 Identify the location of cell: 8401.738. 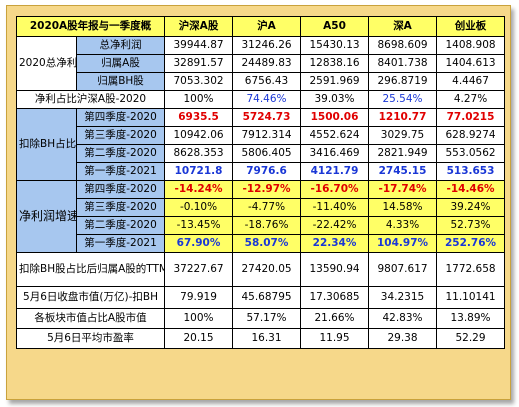
(403, 63).